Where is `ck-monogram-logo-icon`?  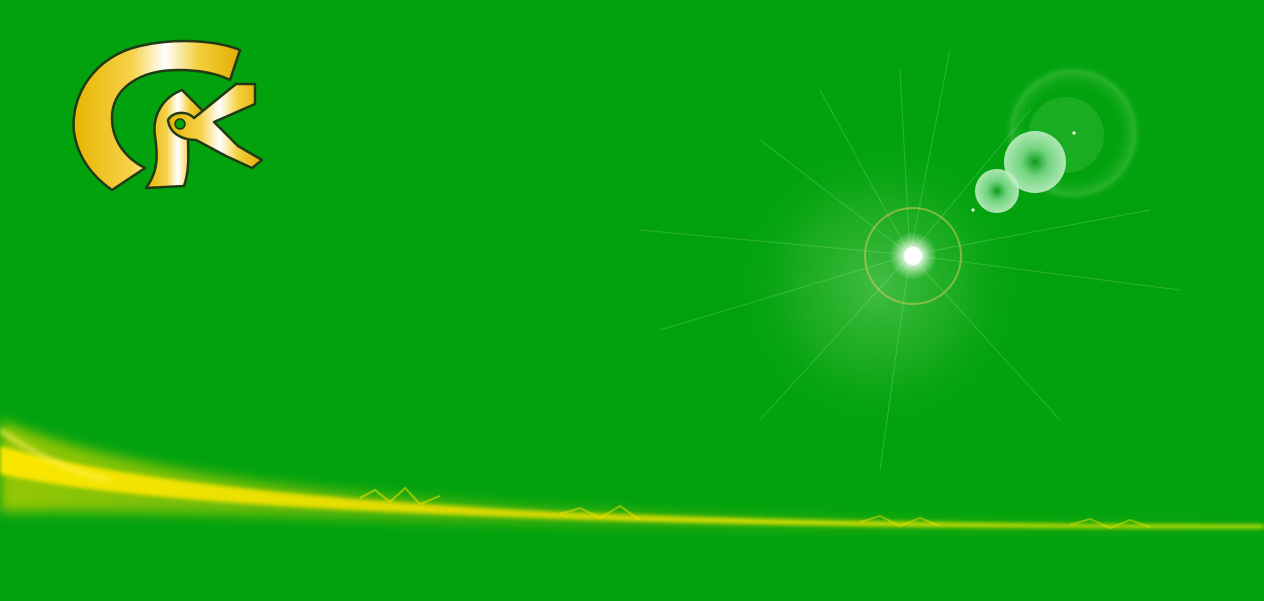
ck-monogram-logo-icon is located at coordinates (168, 115).